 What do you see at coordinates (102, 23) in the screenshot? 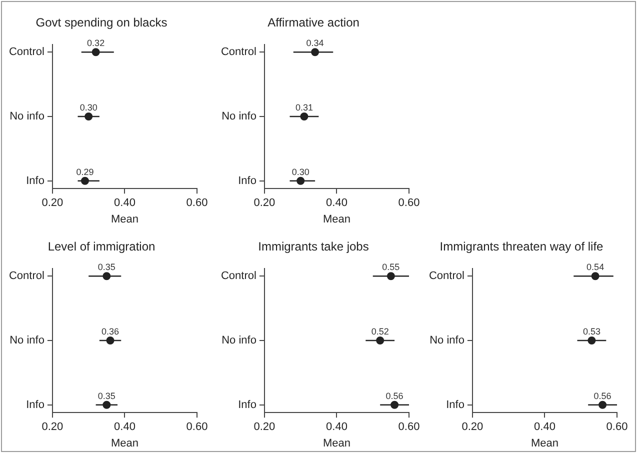
I see `chart-title: Govt spending on blacks` at bounding box center [102, 23].